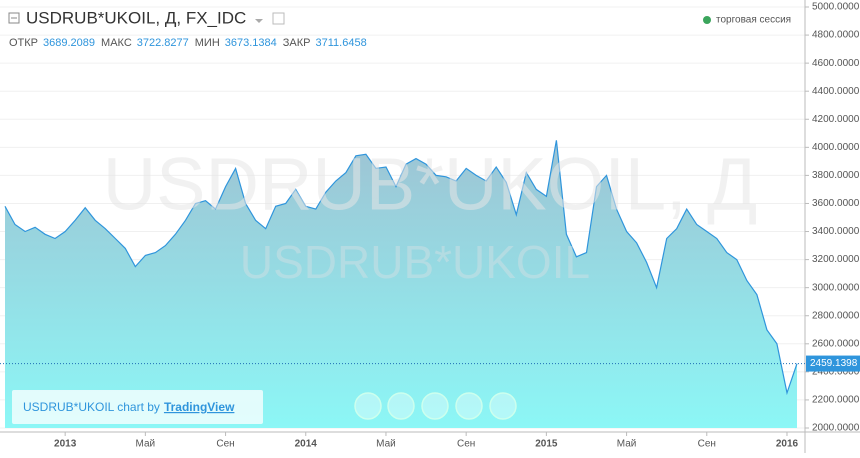 The image size is (860, 458). I want to click on zoom-out, so click(401, 406).